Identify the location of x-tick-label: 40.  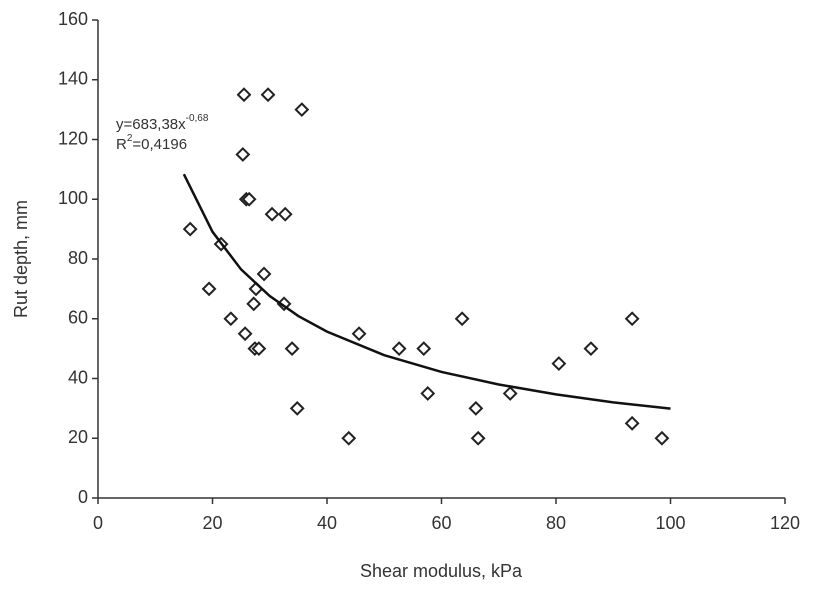
(327, 523).